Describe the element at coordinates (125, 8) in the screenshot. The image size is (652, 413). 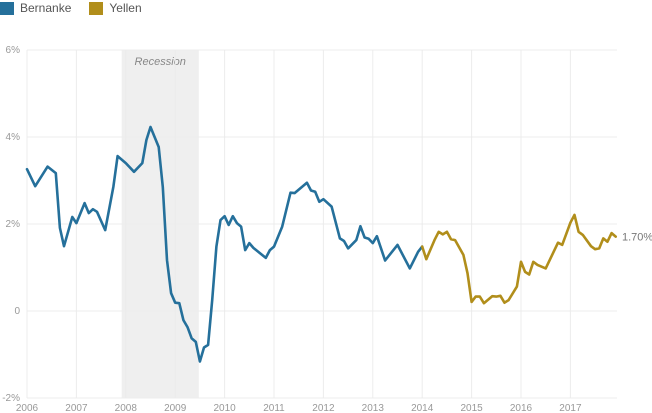
I see `legend-label-yellen: Yellen` at that location.